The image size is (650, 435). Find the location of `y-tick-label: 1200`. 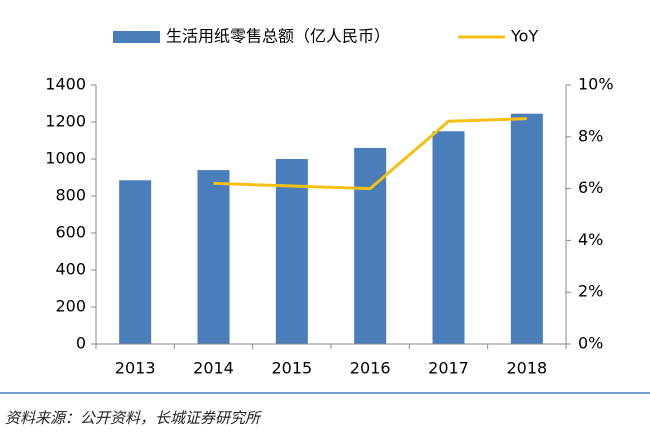

y-tick-label: 1200 is located at coordinates (65, 121).